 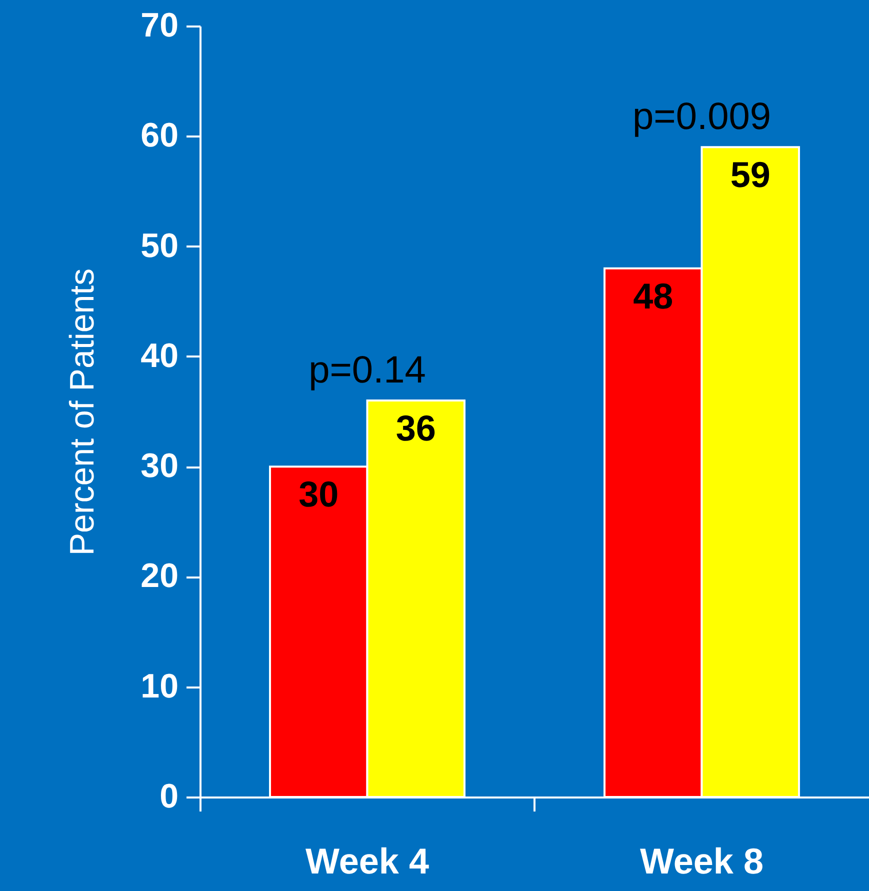 I want to click on x-tick-label: Week 4, so click(x=367, y=861).